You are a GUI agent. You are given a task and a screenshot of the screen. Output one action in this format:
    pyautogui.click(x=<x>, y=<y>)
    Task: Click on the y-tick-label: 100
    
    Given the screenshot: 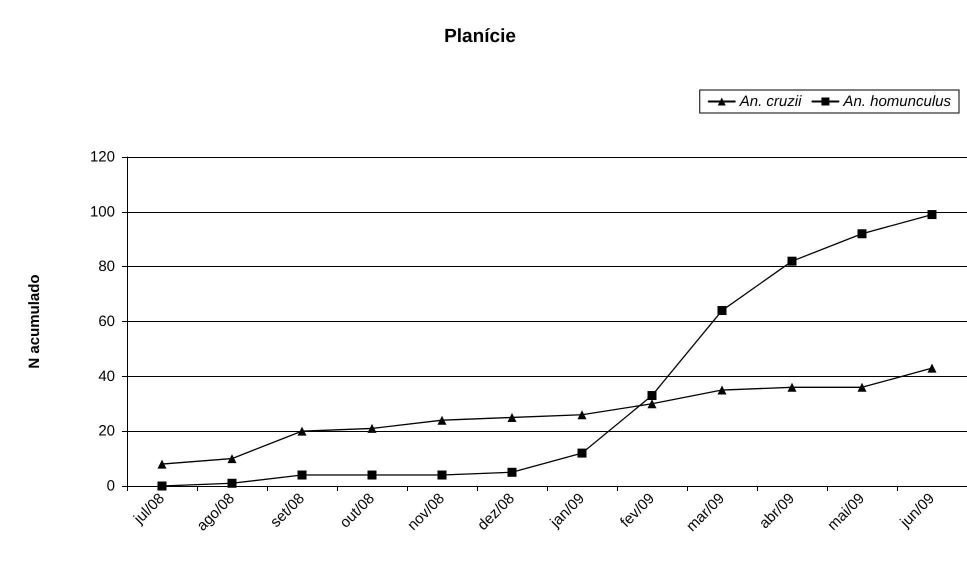 What is the action you would take?
    pyautogui.click(x=102, y=211)
    